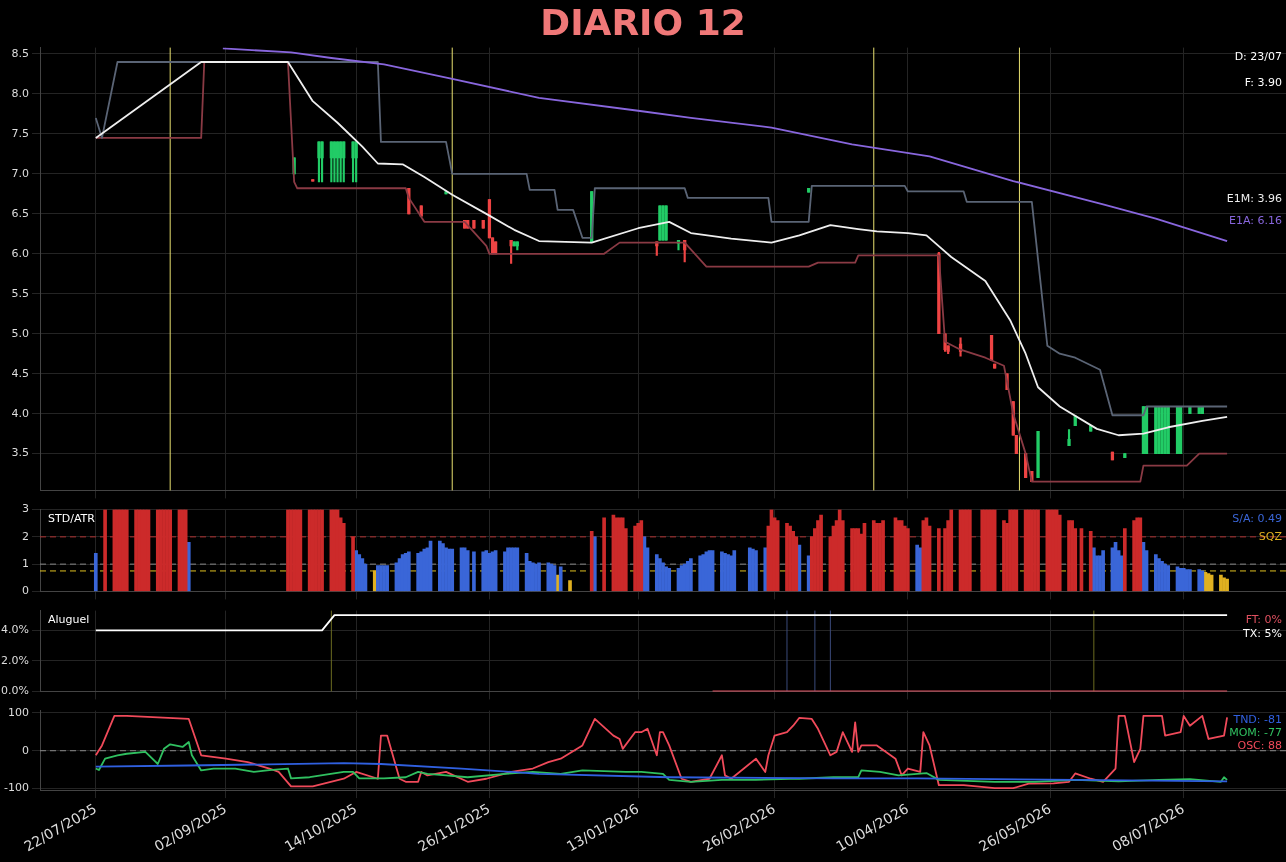 Image resolution: width=1286 pixels, height=862 pixels. What do you see at coordinates (72, 519) in the screenshot?
I see `annotation: STD/ATR` at bounding box center [72, 519].